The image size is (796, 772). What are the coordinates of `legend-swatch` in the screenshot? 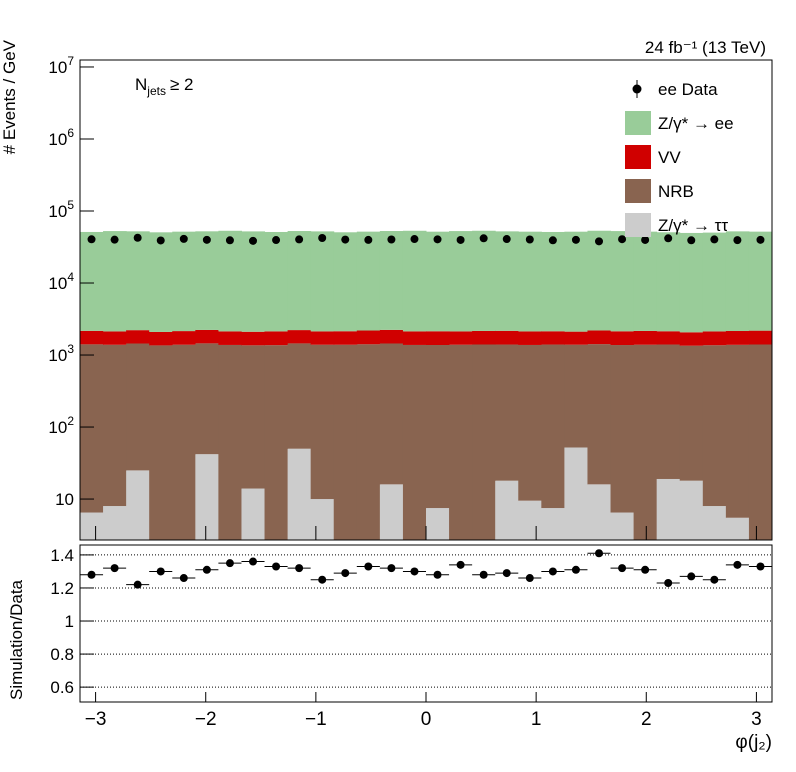 It's located at (638, 157).